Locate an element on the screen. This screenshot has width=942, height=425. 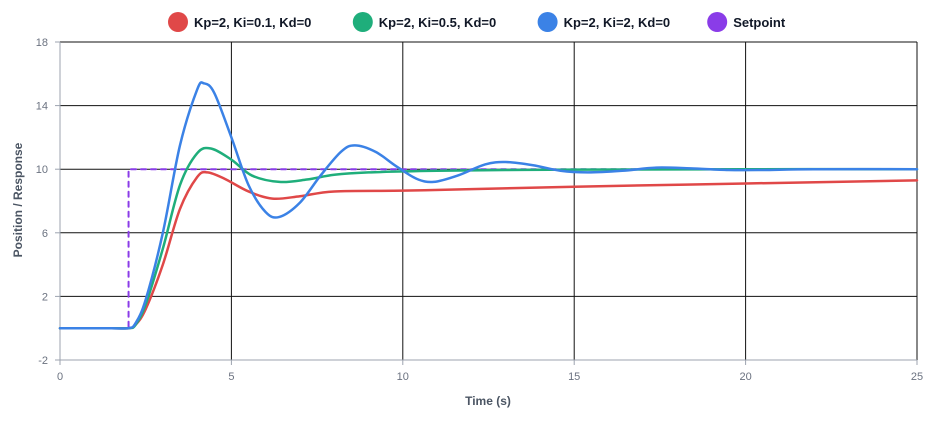
legend-label: Kp=2, Ki=0.5, Kd=0 is located at coordinates (437, 22).